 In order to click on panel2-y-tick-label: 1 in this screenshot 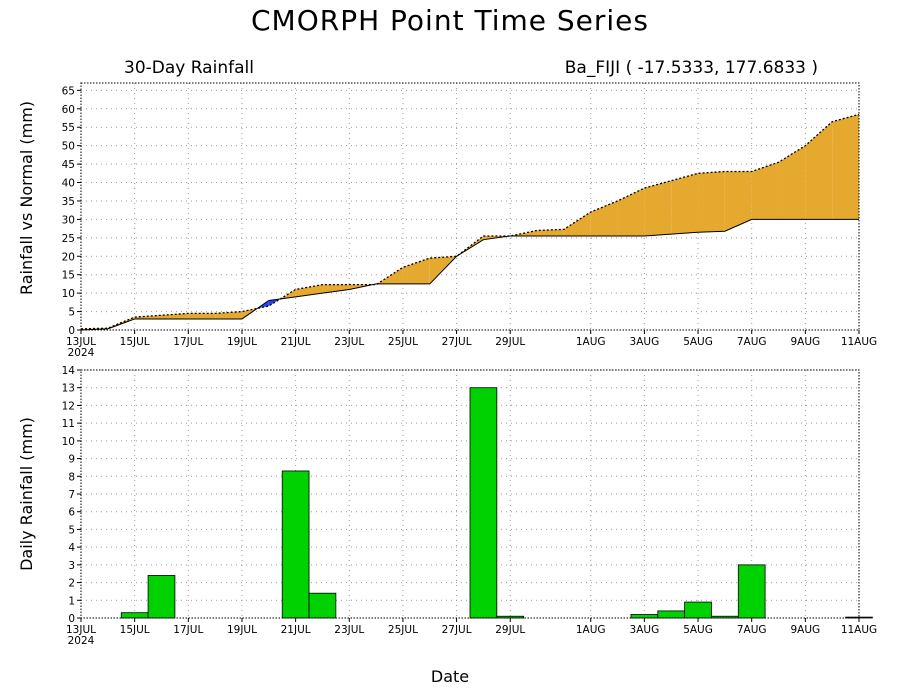, I will do `click(71, 601)`.